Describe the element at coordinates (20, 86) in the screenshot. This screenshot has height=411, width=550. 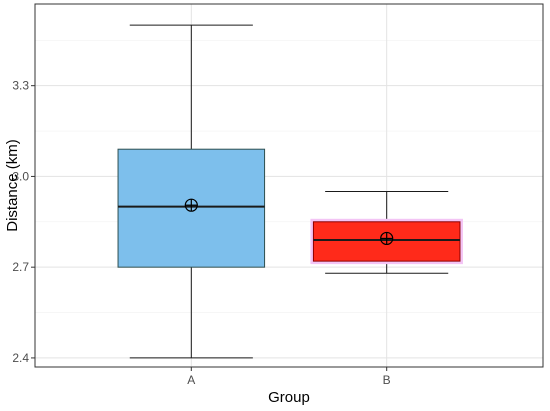
I see `y-tick-label: 3.3` at that location.